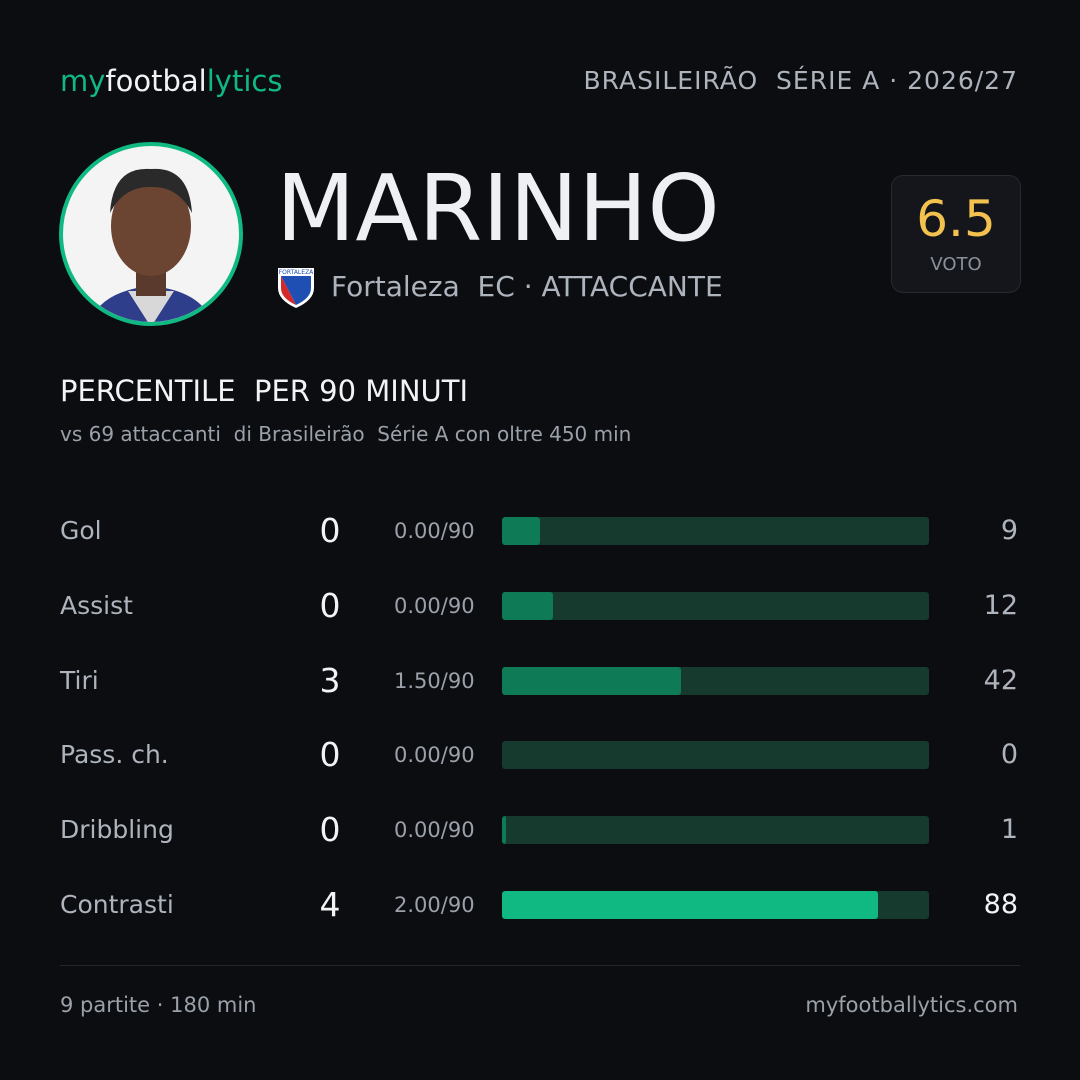 The image size is (1080, 1080). Describe the element at coordinates (151, 234) in the screenshot. I see `player-photo` at that location.